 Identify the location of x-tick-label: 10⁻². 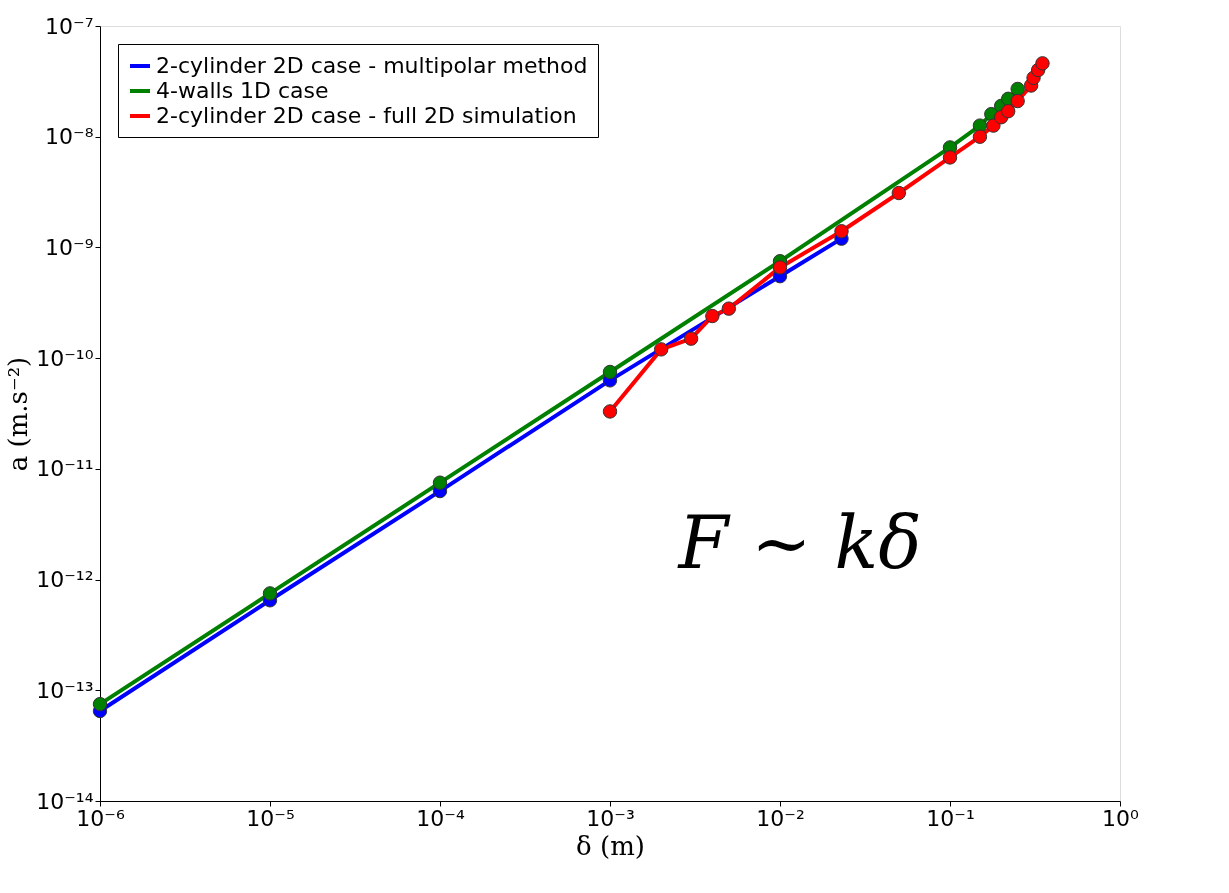
(780, 818).